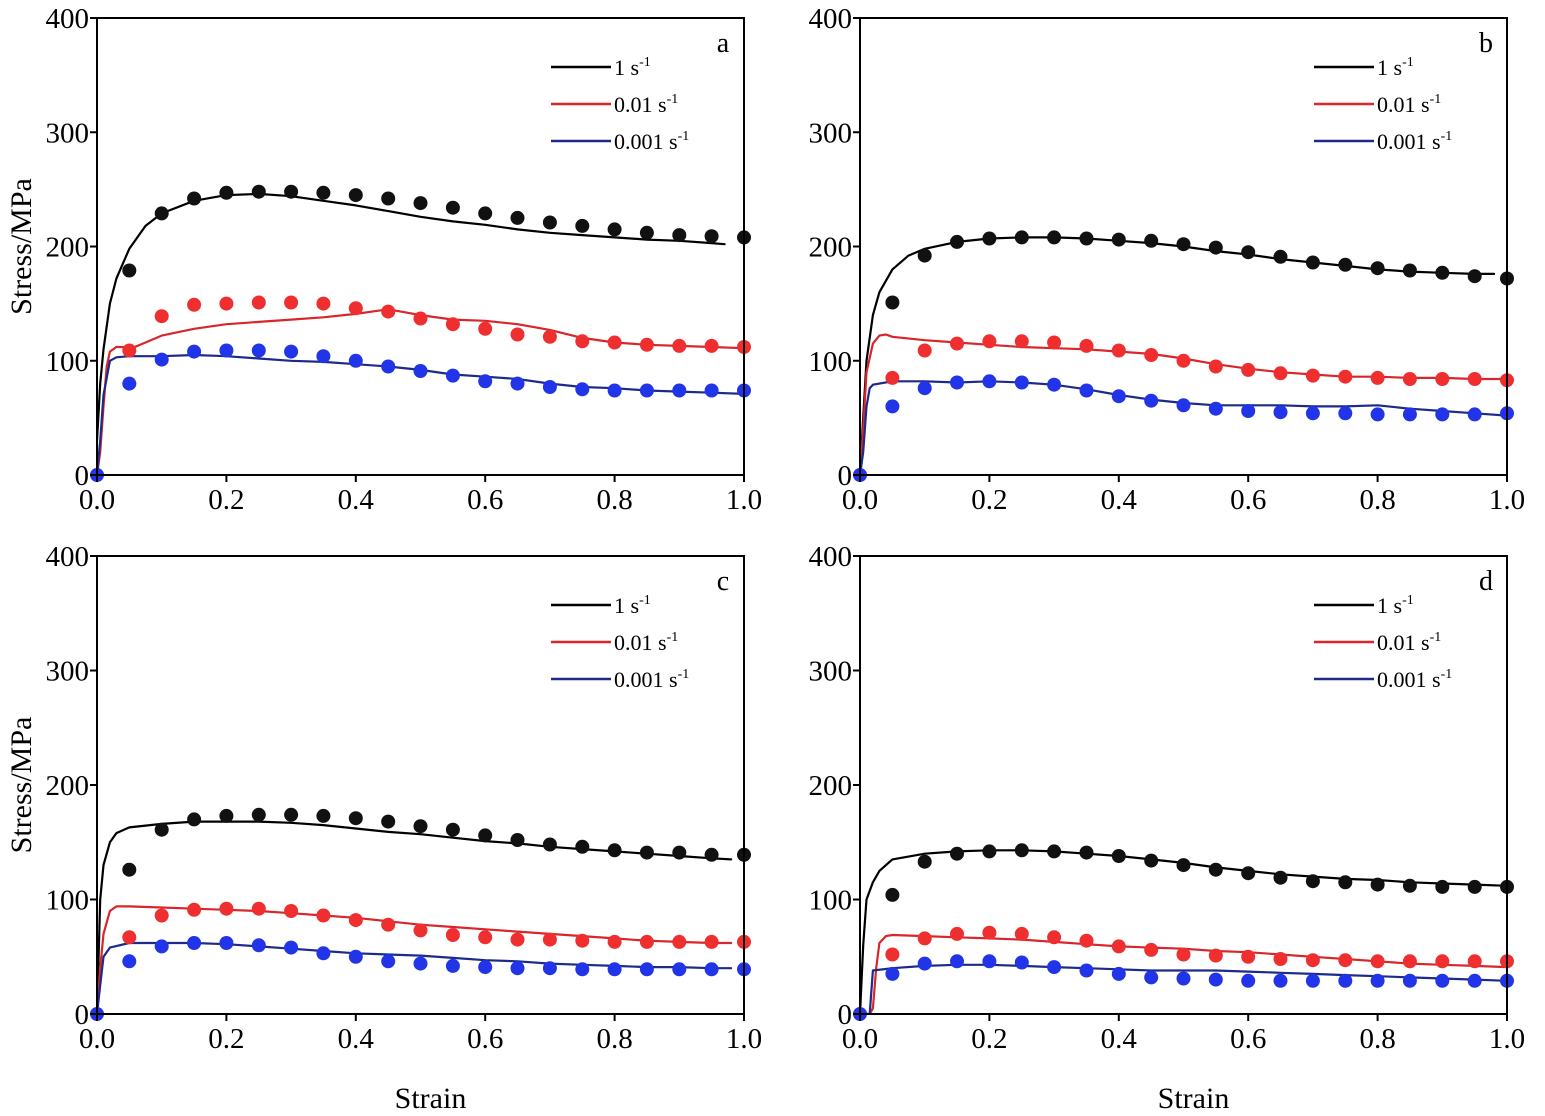 The width and height of the screenshot is (1545, 1116). I want to click on x-axis: 0.0 0.2 0.4 0.6 0.8 1.0, so click(420, 1034).